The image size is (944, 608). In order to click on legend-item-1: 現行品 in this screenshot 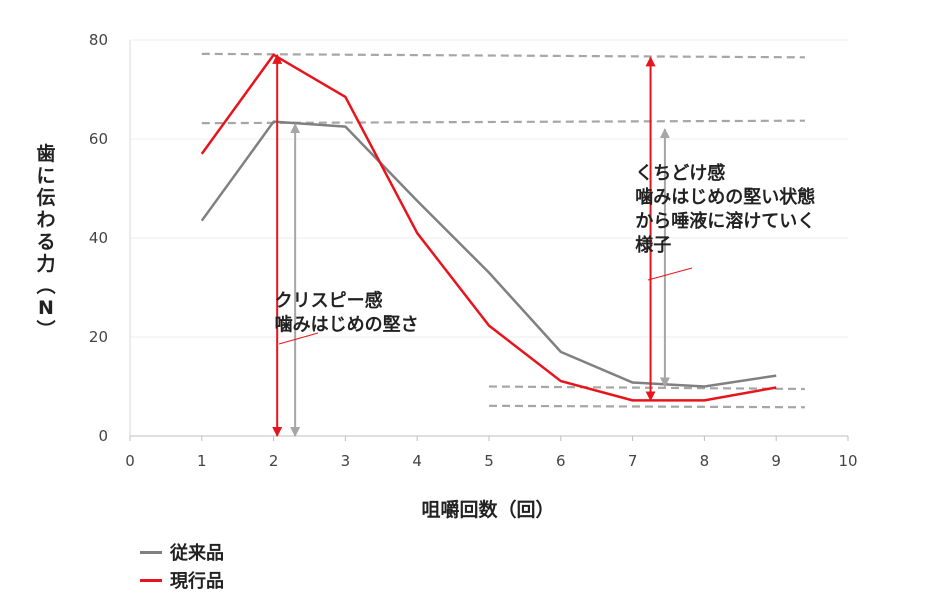, I will do `click(182, 580)`.